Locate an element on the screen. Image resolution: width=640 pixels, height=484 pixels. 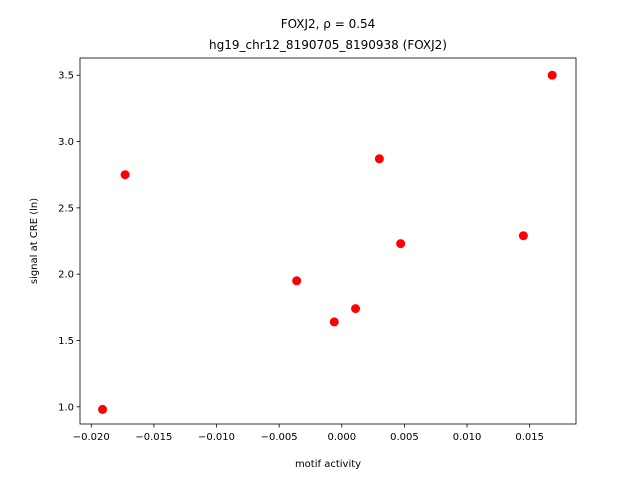
y-tick-label: 3.5 is located at coordinates (66, 76).